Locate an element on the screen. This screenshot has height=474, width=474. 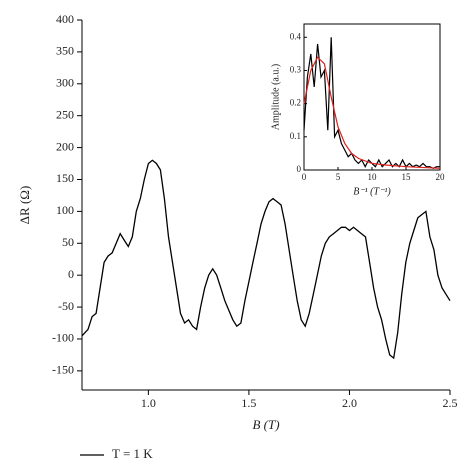
y-tick-label: 0.2 is located at coordinates (295, 103).